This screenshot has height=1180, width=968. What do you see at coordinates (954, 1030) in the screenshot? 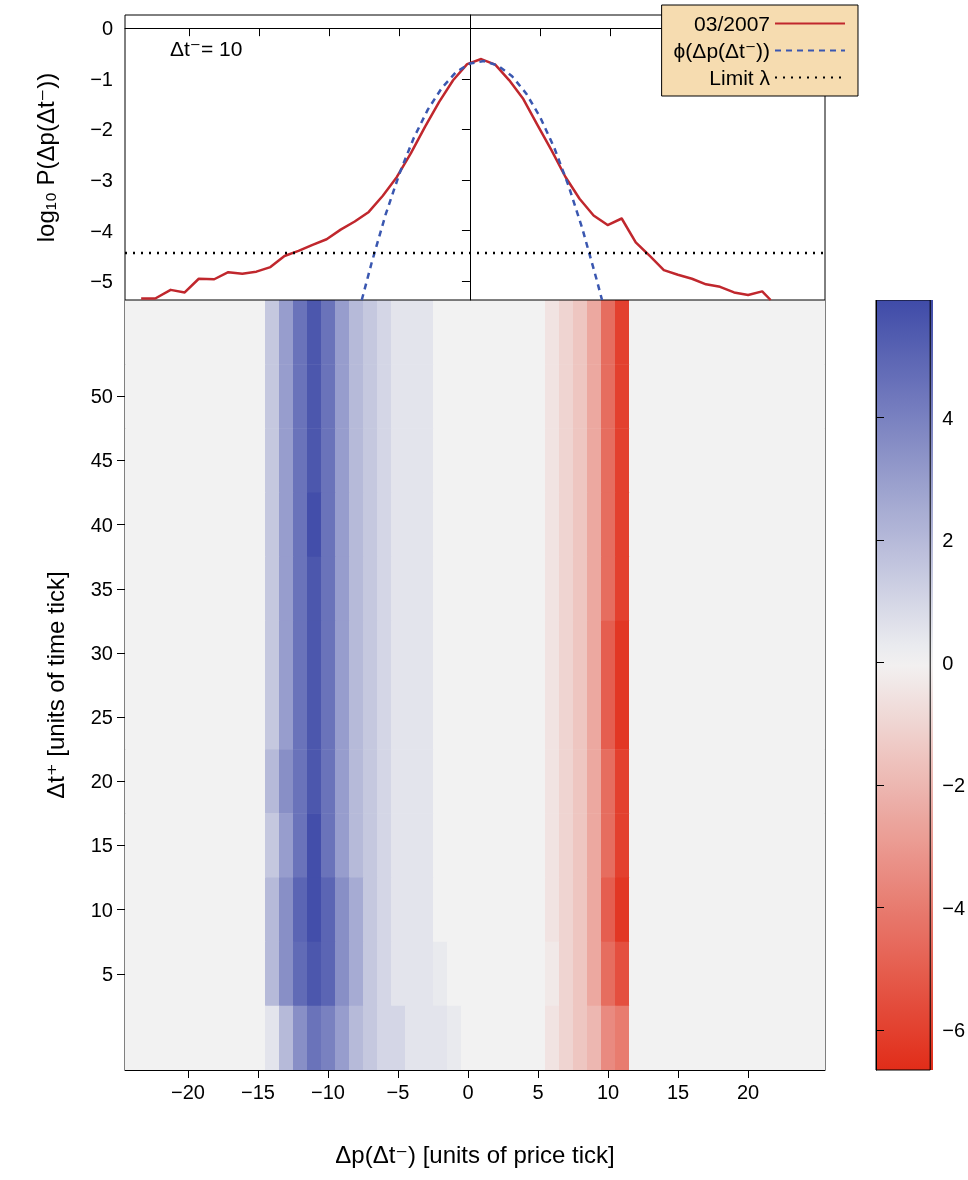
I see `color-bar-label: −6` at bounding box center [954, 1030].